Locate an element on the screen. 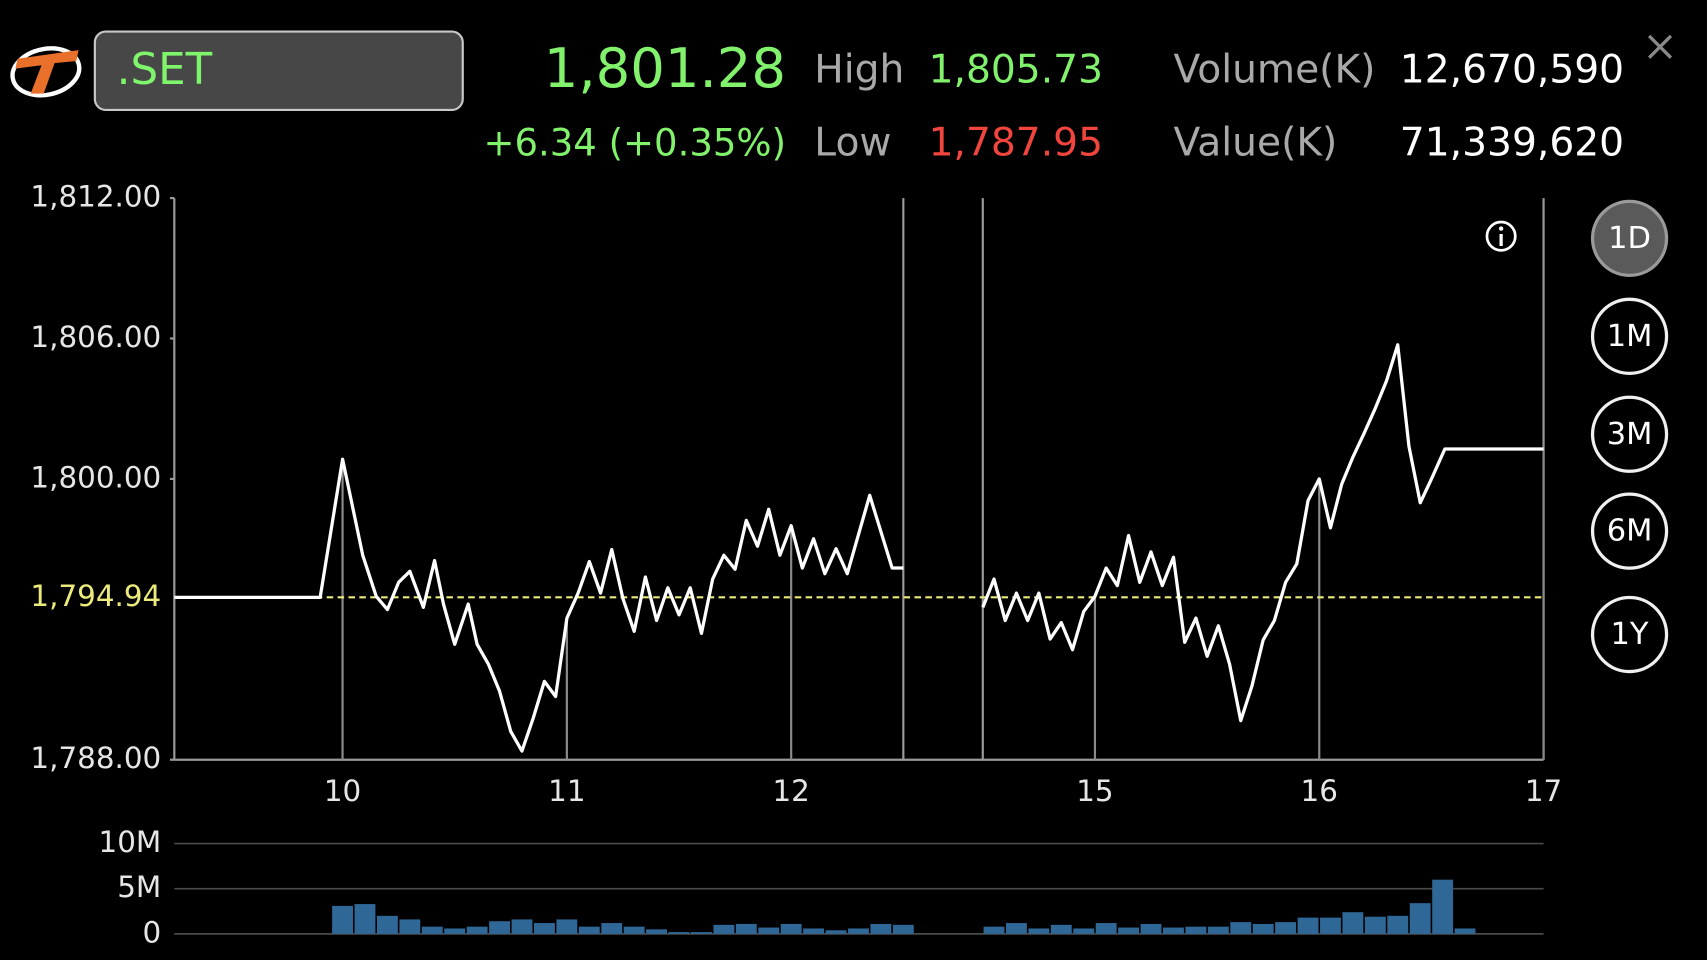 This screenshot has height=960, width=1707. reference-label: 1,794.94 is located at coordinates (95, 596).